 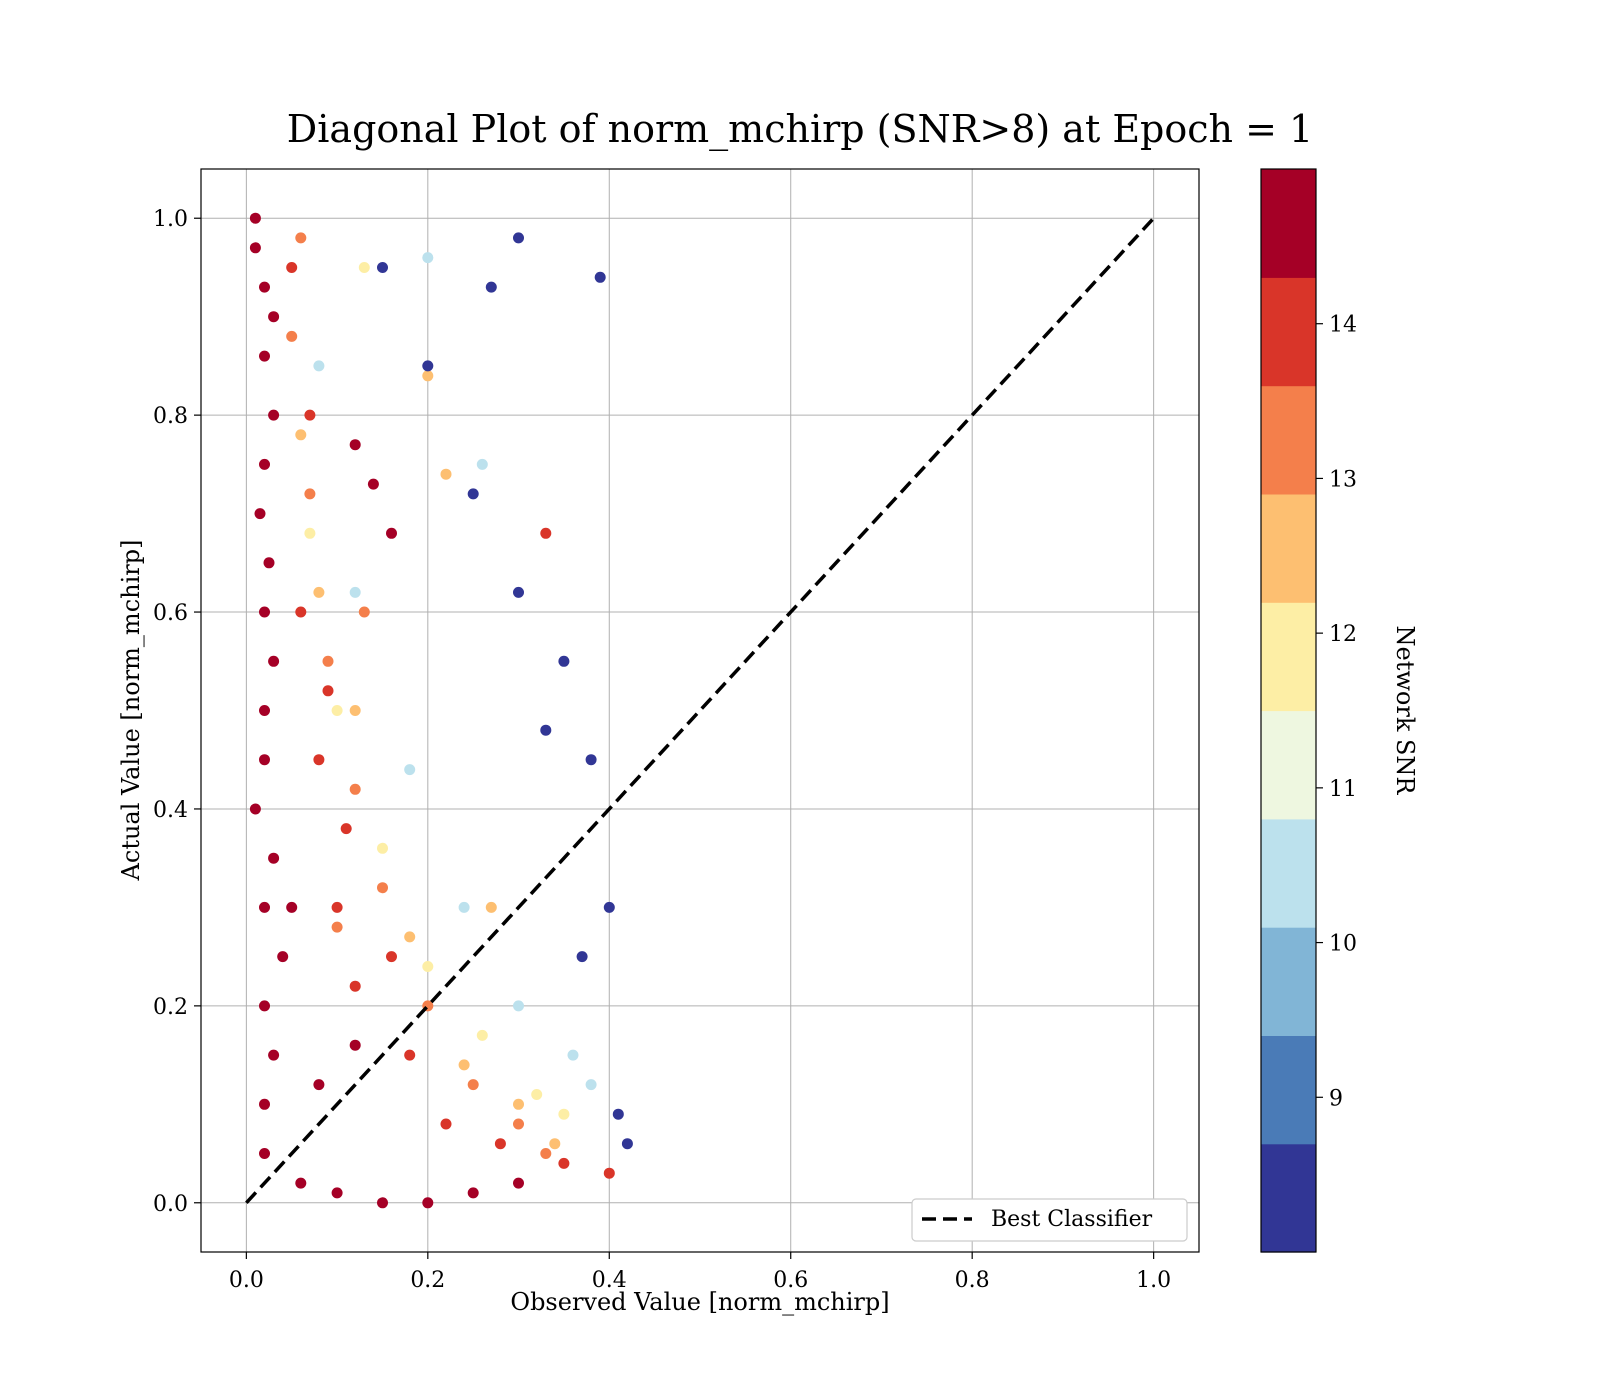 I want to click on legend-box, so click(x=1049, y=1220).